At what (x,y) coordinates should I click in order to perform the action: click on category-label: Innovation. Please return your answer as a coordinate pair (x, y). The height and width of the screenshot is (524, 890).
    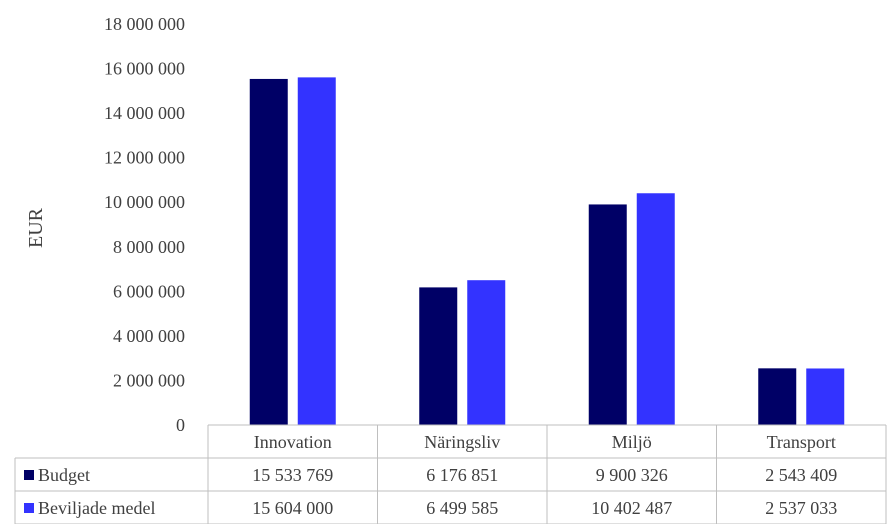
    Looking at the image, I should click on (293, 442).